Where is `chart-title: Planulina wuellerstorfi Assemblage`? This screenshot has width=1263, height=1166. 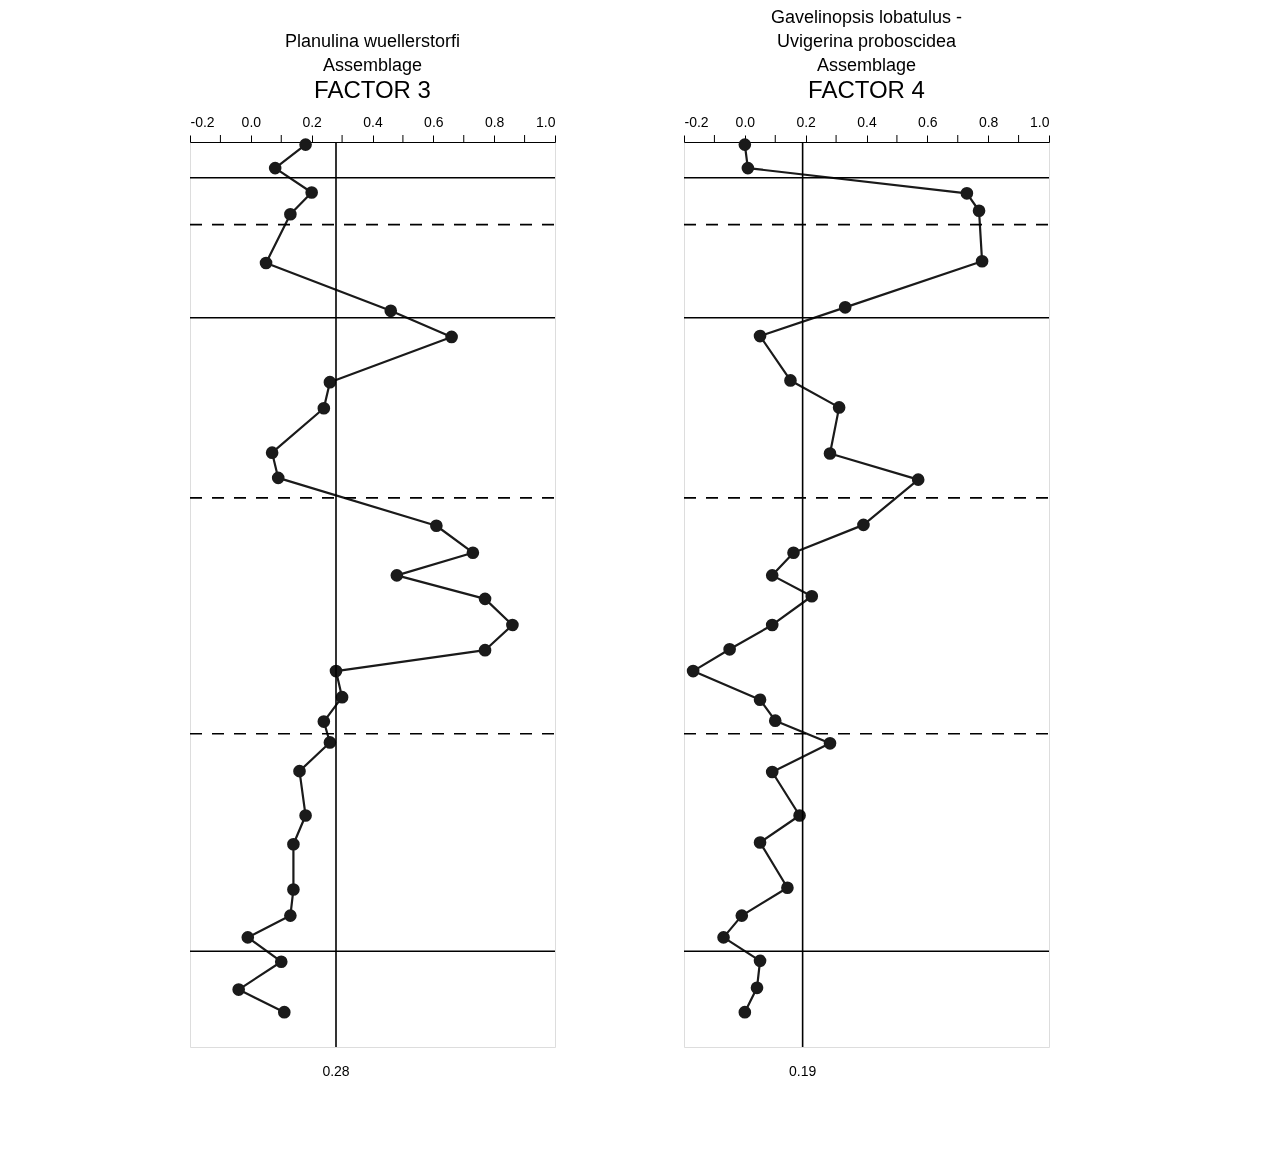
chart-title: Planulina wuellerstorfi Assemblage is located at coordinates (372, 53).